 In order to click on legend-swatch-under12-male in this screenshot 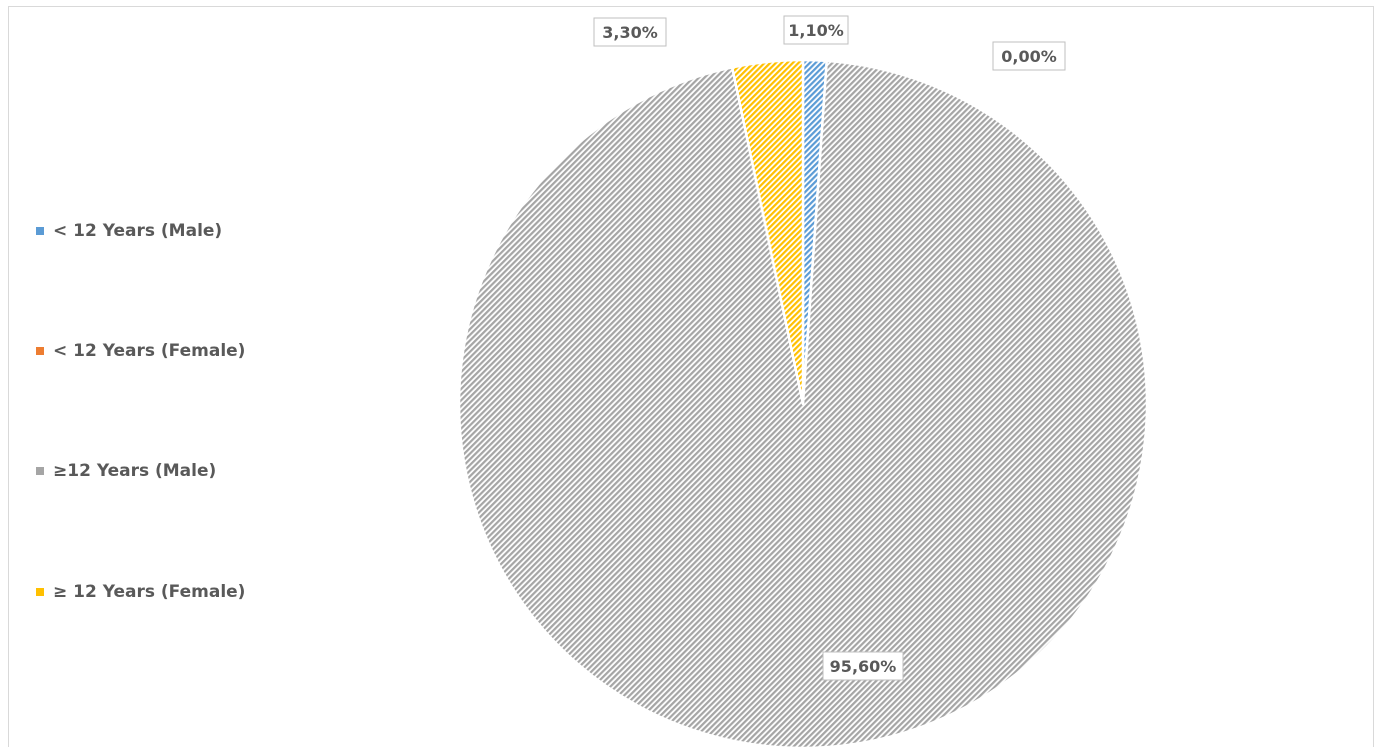, I will do `click(40, 231)`.